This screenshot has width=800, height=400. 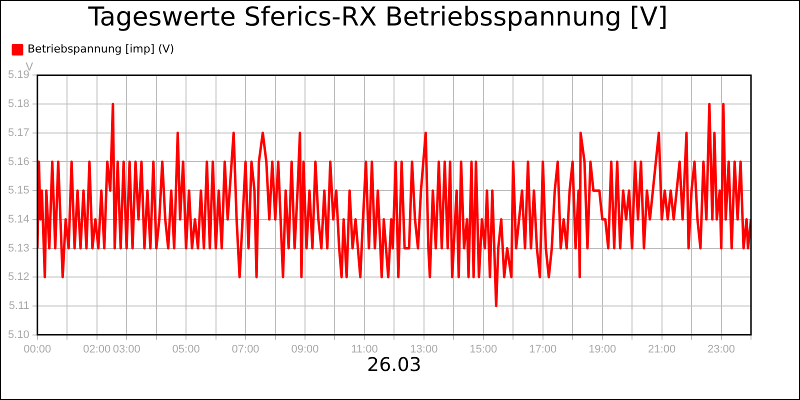 What do you see at coordinates (19, 334) in the screenshot?
I see `y-tick-label: 5.10` at bounding box center [19, 334].